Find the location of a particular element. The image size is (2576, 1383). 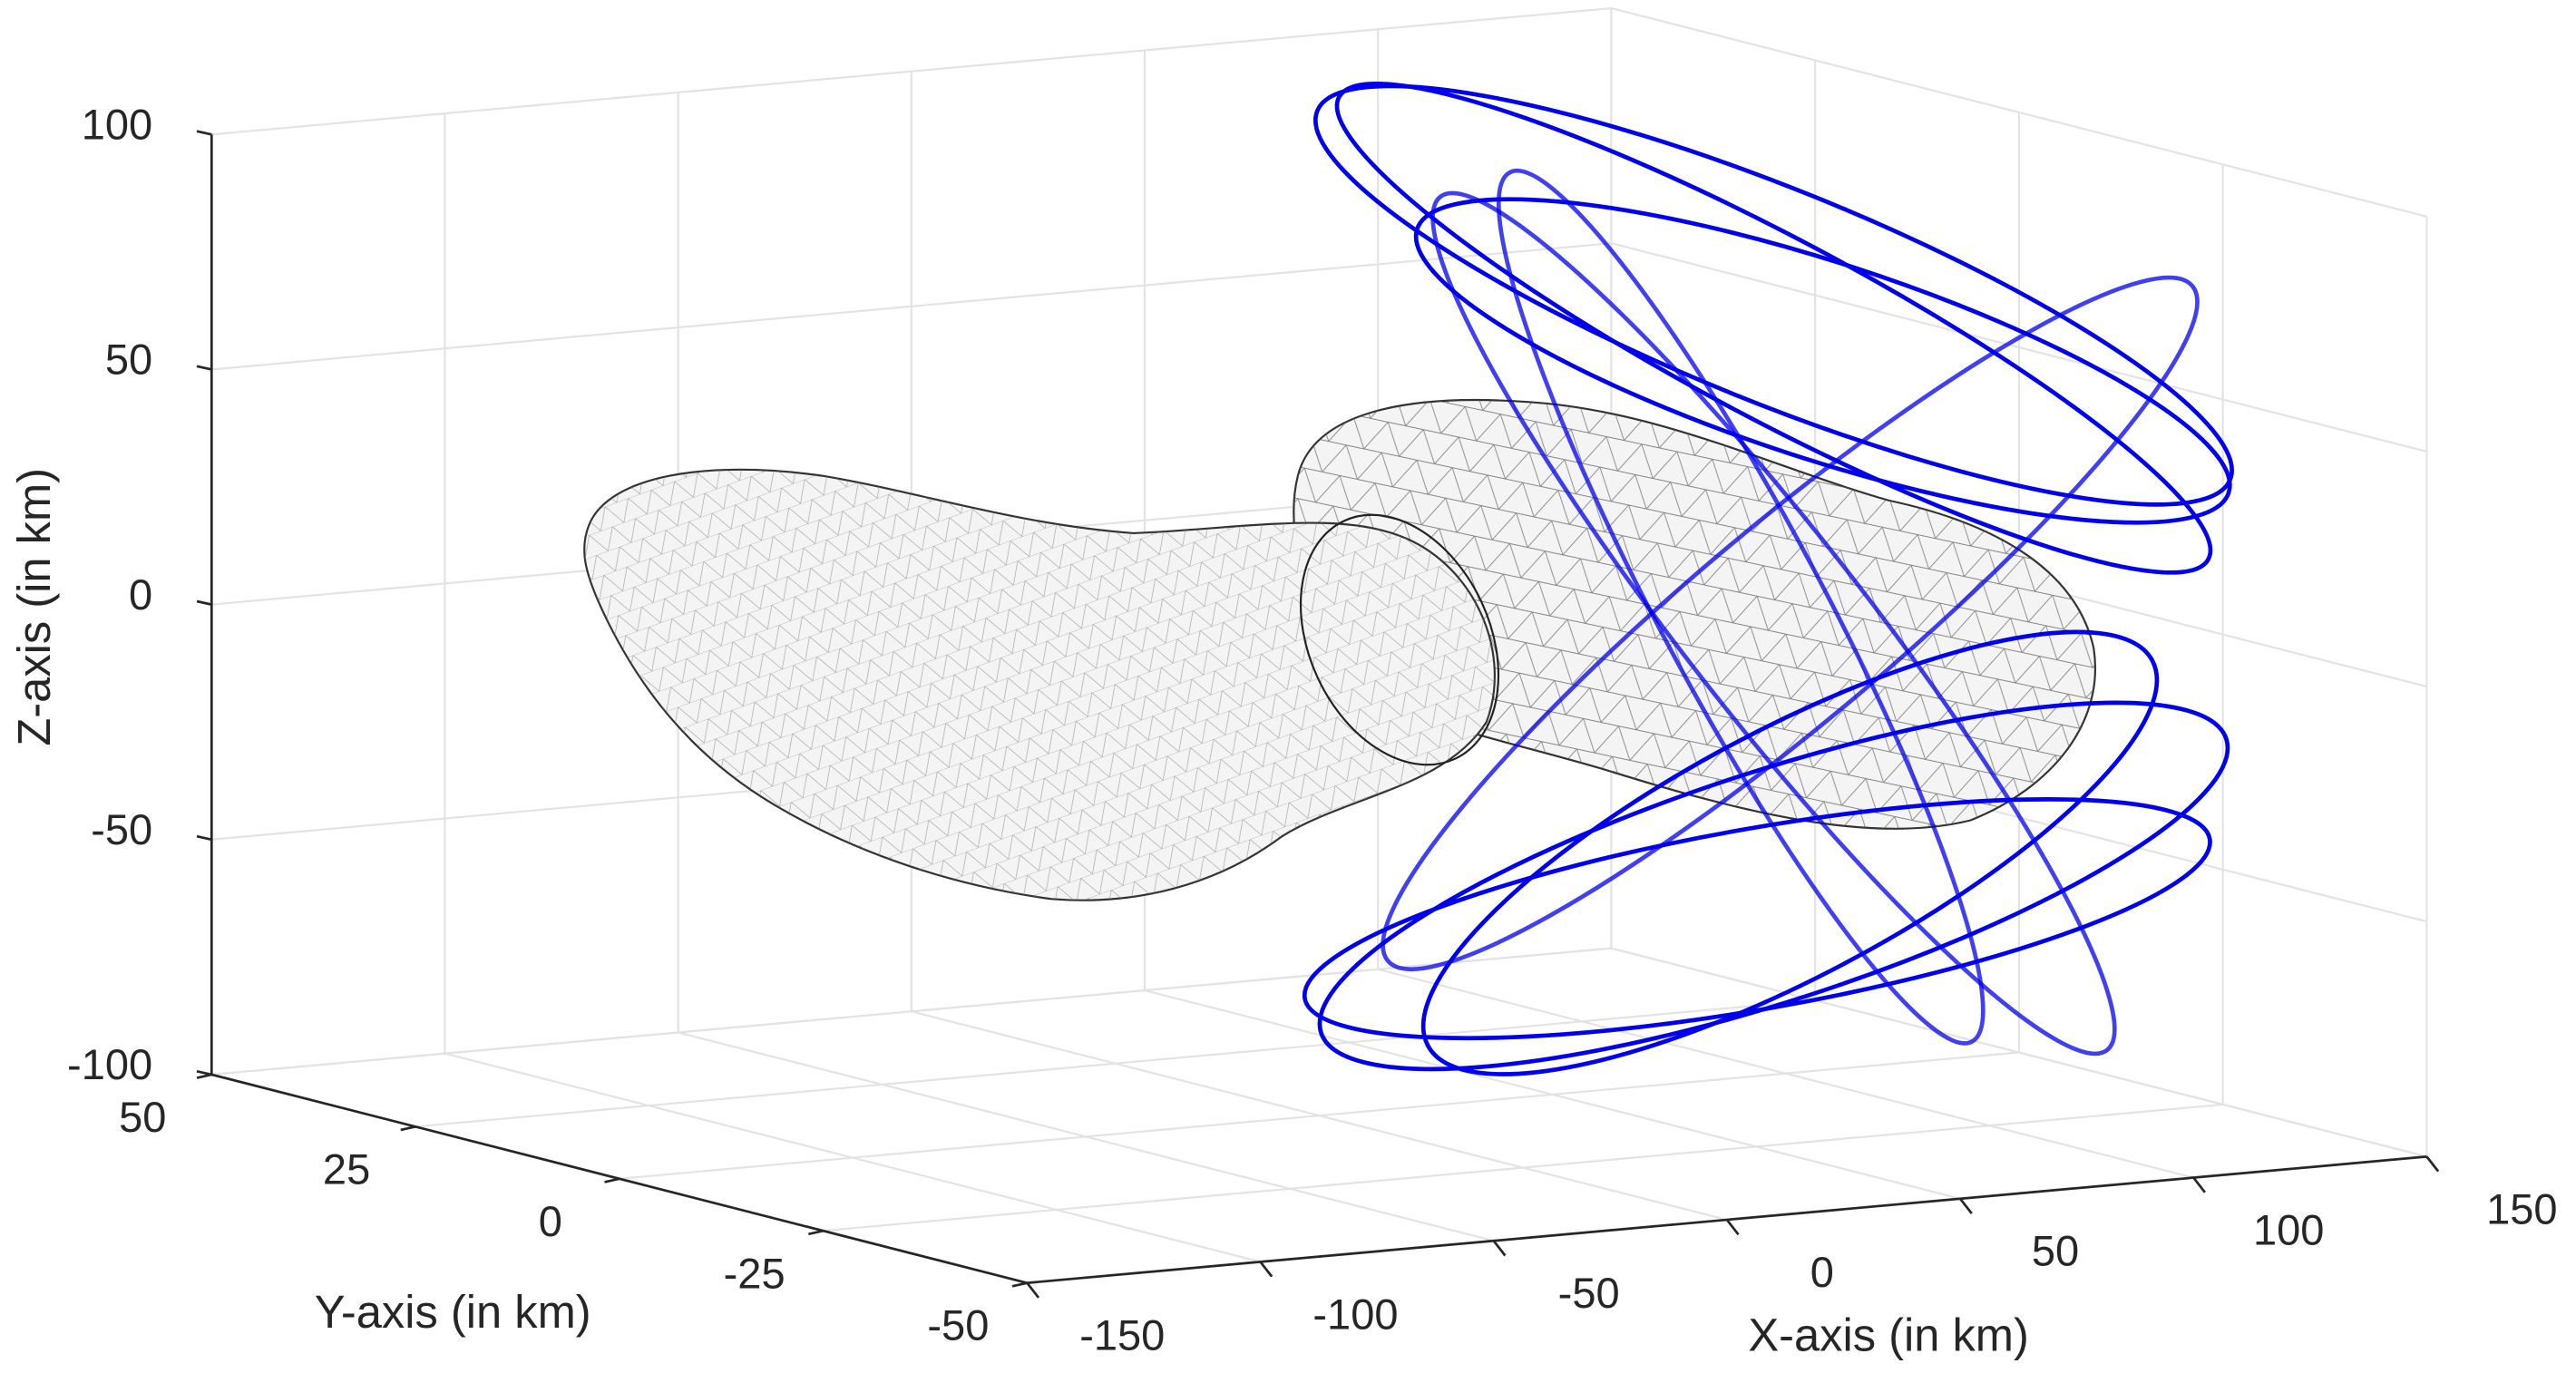

z-tick-label: -100 is located at coordinates (109, 1064).